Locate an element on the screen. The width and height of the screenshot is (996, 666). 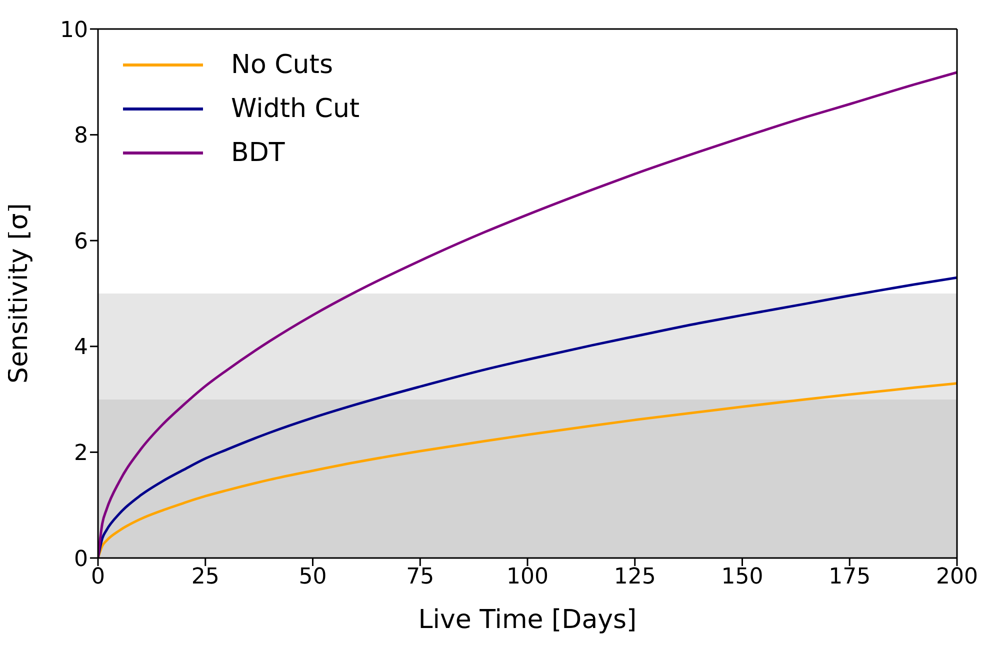
x-tick-label: 150 is located at coordinates (742, 577).